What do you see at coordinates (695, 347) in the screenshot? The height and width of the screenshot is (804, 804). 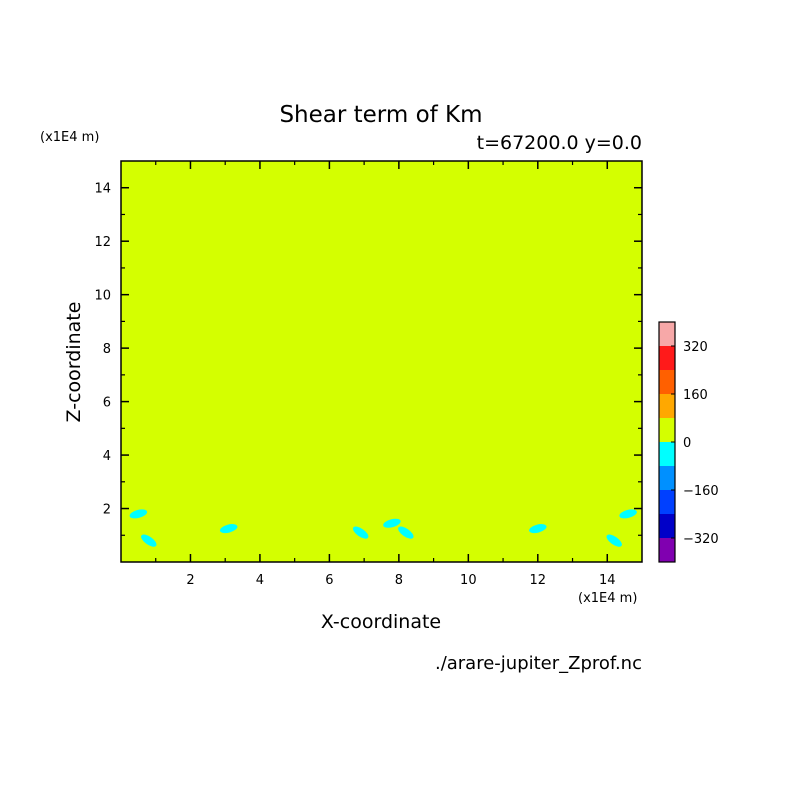 I see `colorbar-tick-label: 320` at bounding box center [695, 347].